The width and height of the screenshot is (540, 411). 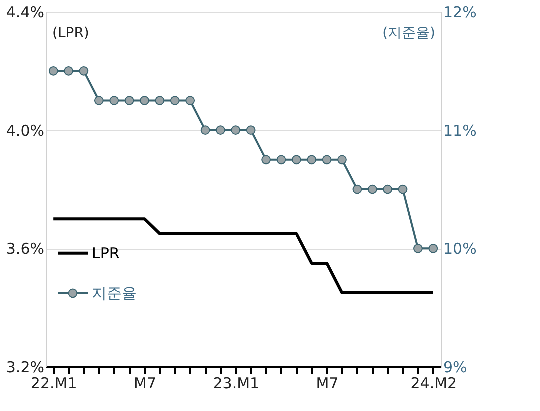 What do you see at coordinates (106, 253) in the screenshot?
I see `legend-label: LPR` at bounding box center [106, 253].